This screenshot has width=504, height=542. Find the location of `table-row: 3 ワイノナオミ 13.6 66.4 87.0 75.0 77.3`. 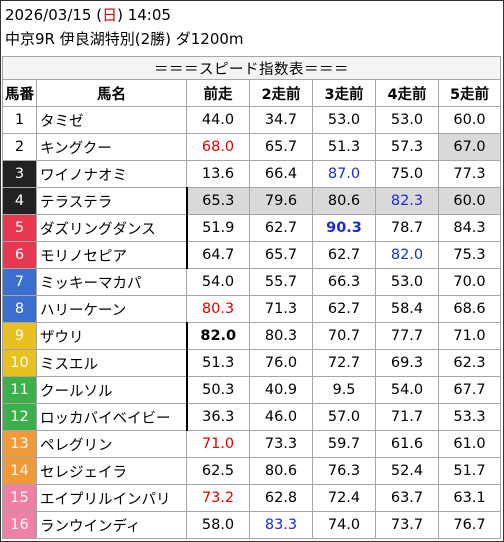

table-row: 3 ワイノナオミ 13.6 66.4 87.0 75.0 77.3 is located at coordinates (251, 174).